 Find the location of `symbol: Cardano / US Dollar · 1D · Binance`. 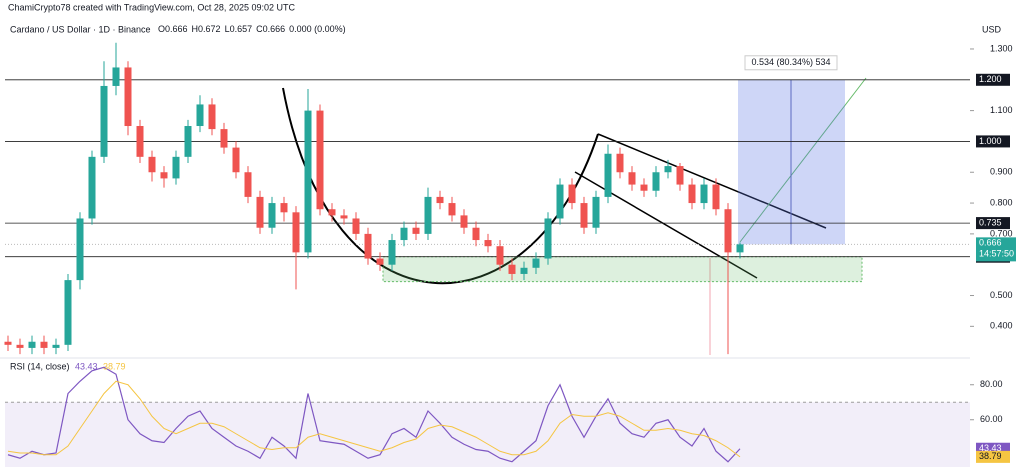

symbol: Cardano / US Dollar · 1D · Binance is located at coordinates (80, 29).